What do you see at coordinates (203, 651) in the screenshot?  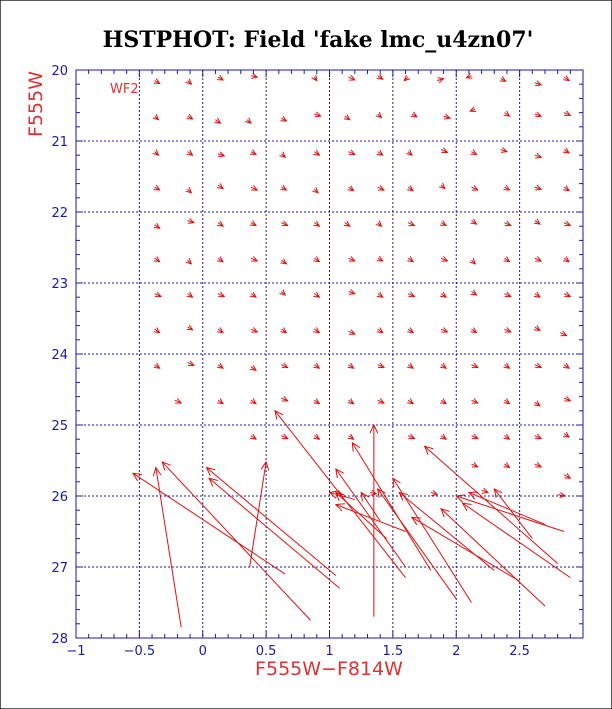 I see `x-tick-label: 0` at bounding box center [203, 651].